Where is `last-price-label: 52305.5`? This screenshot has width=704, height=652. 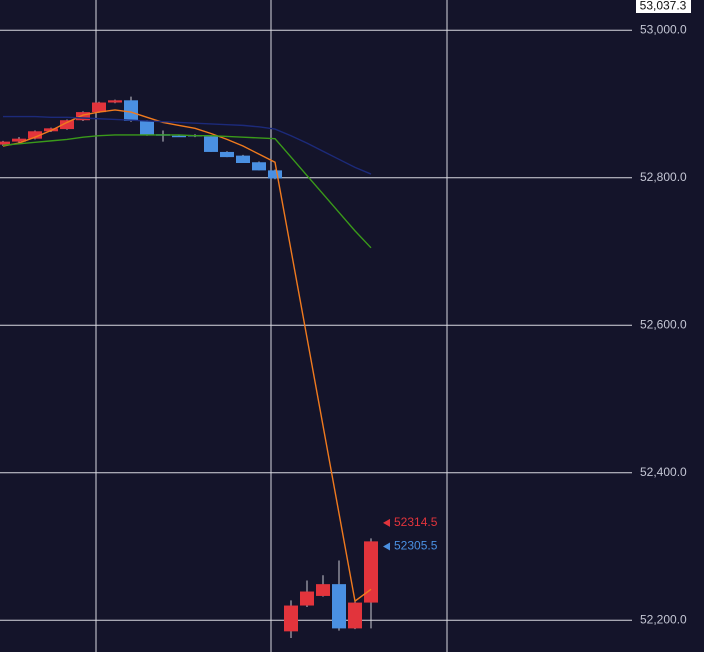
last-price-label: 52305.5 is located at coordinates (416, 546).